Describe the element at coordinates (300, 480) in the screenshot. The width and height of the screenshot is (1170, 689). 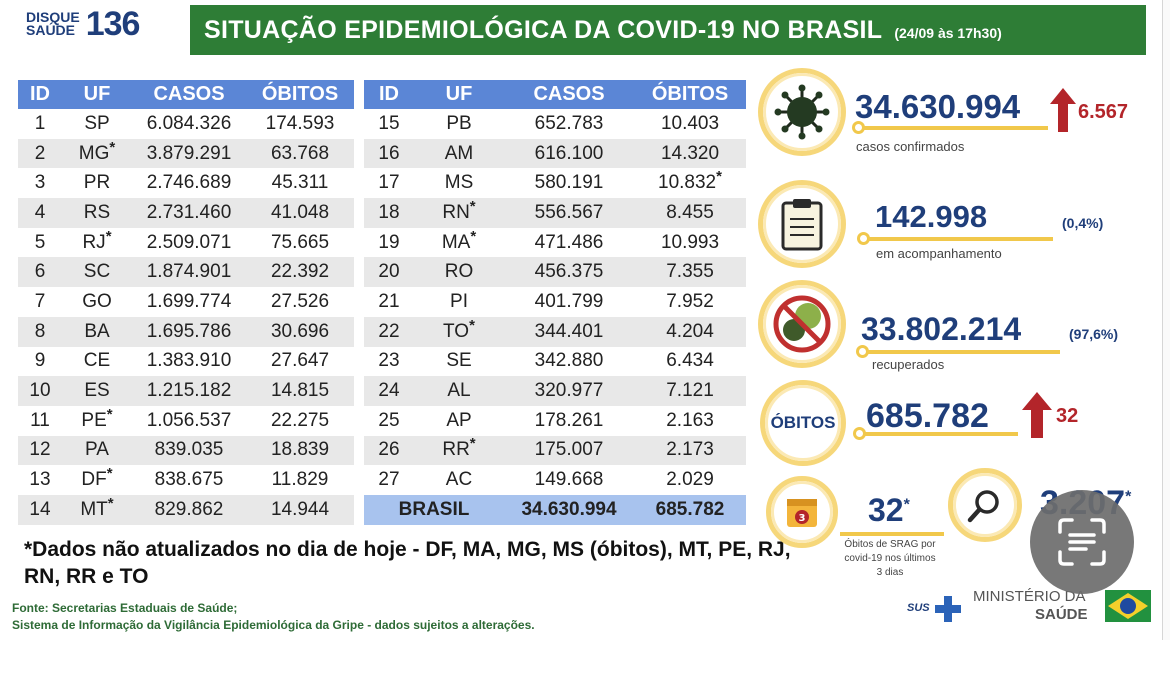
I see `cell-obitos: 11.829` at that location.